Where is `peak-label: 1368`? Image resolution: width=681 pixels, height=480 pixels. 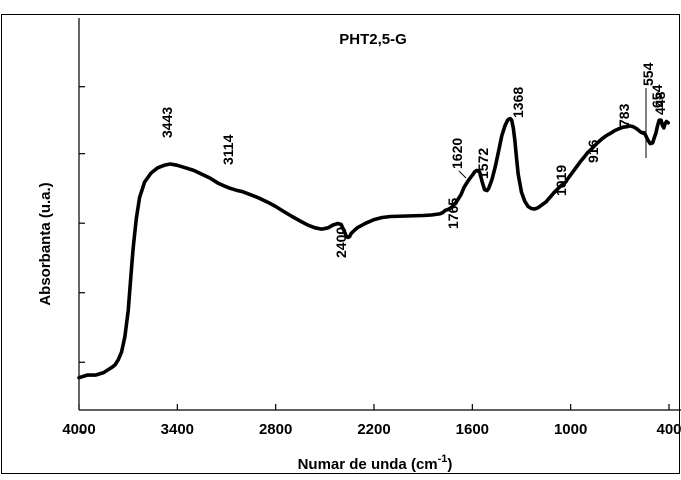
peak-label: 1368 is located at coordinates (518, 102).